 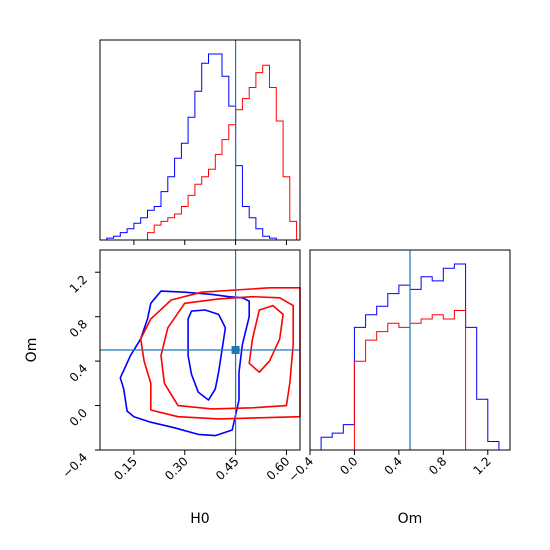 I want to click on om-xtick-label-3: 0.8, so click(x=437, y=465).